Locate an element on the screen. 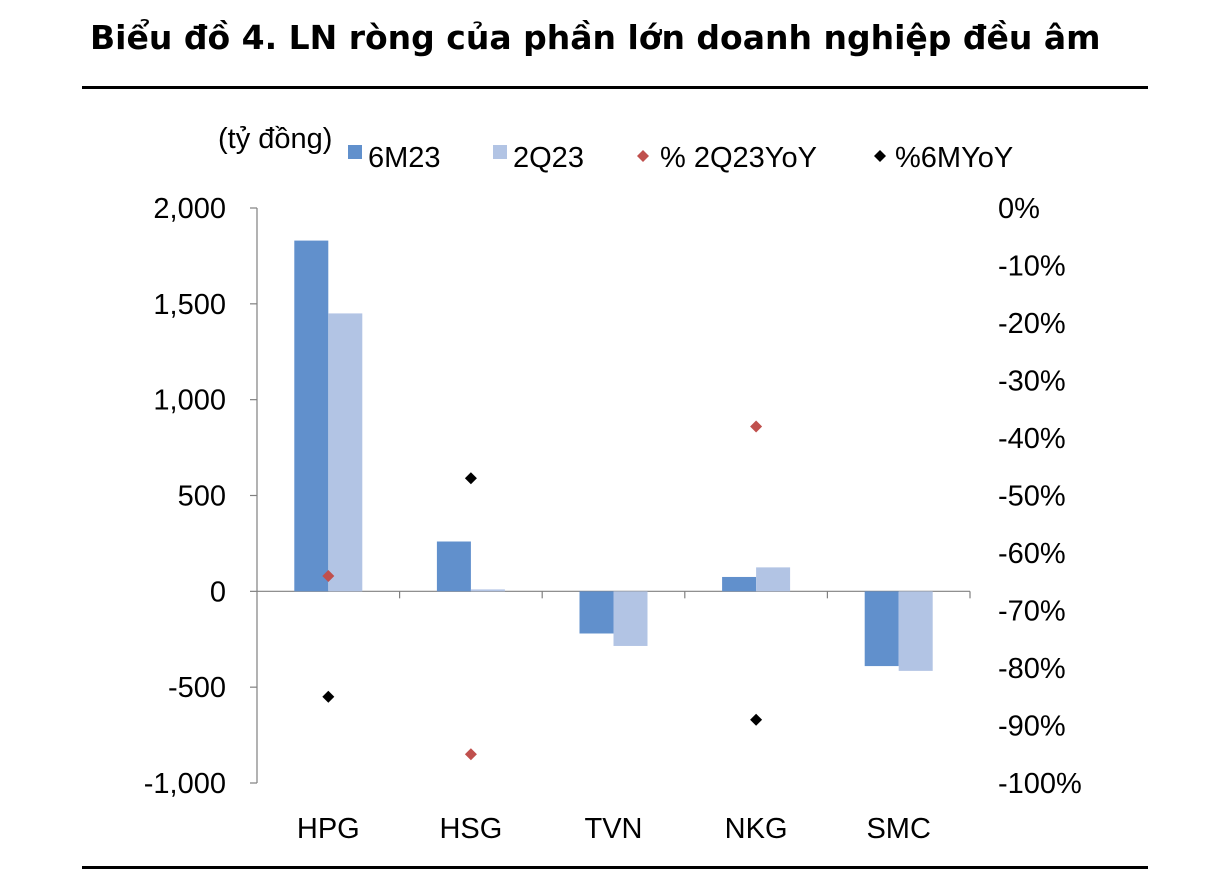 The height and width of the screenshot is (882, 1212). legend-label-6m23: 6M23 is located at coordinates (404, 158).